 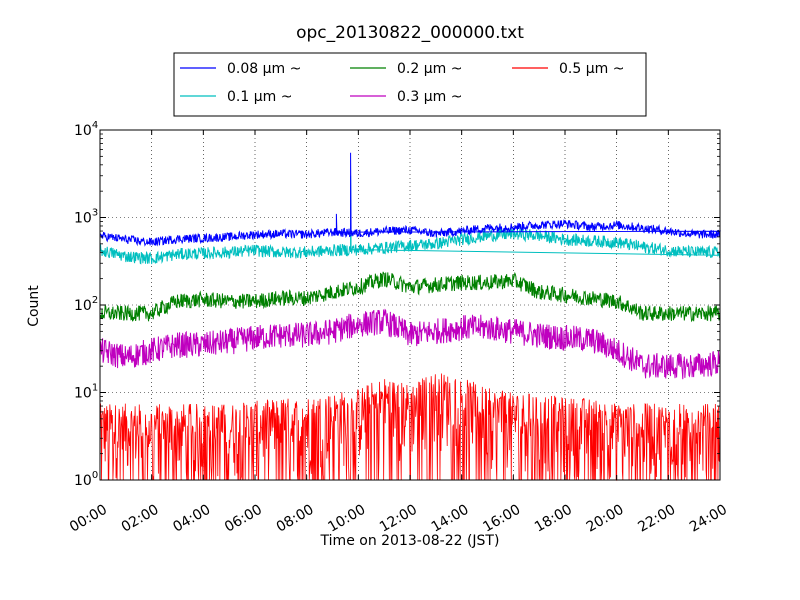 What do you see at coordinates (86, 217) in the screenshot?
I see `y-tick-label: 10³` at bounding box center [86, 217].